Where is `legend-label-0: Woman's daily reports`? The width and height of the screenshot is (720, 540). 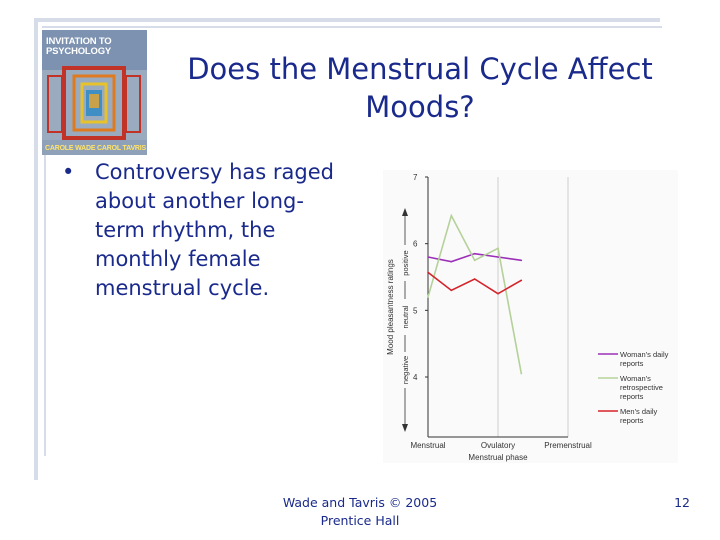 legend-label-0: Woman's daily reports is located at coordinates (644, 359).